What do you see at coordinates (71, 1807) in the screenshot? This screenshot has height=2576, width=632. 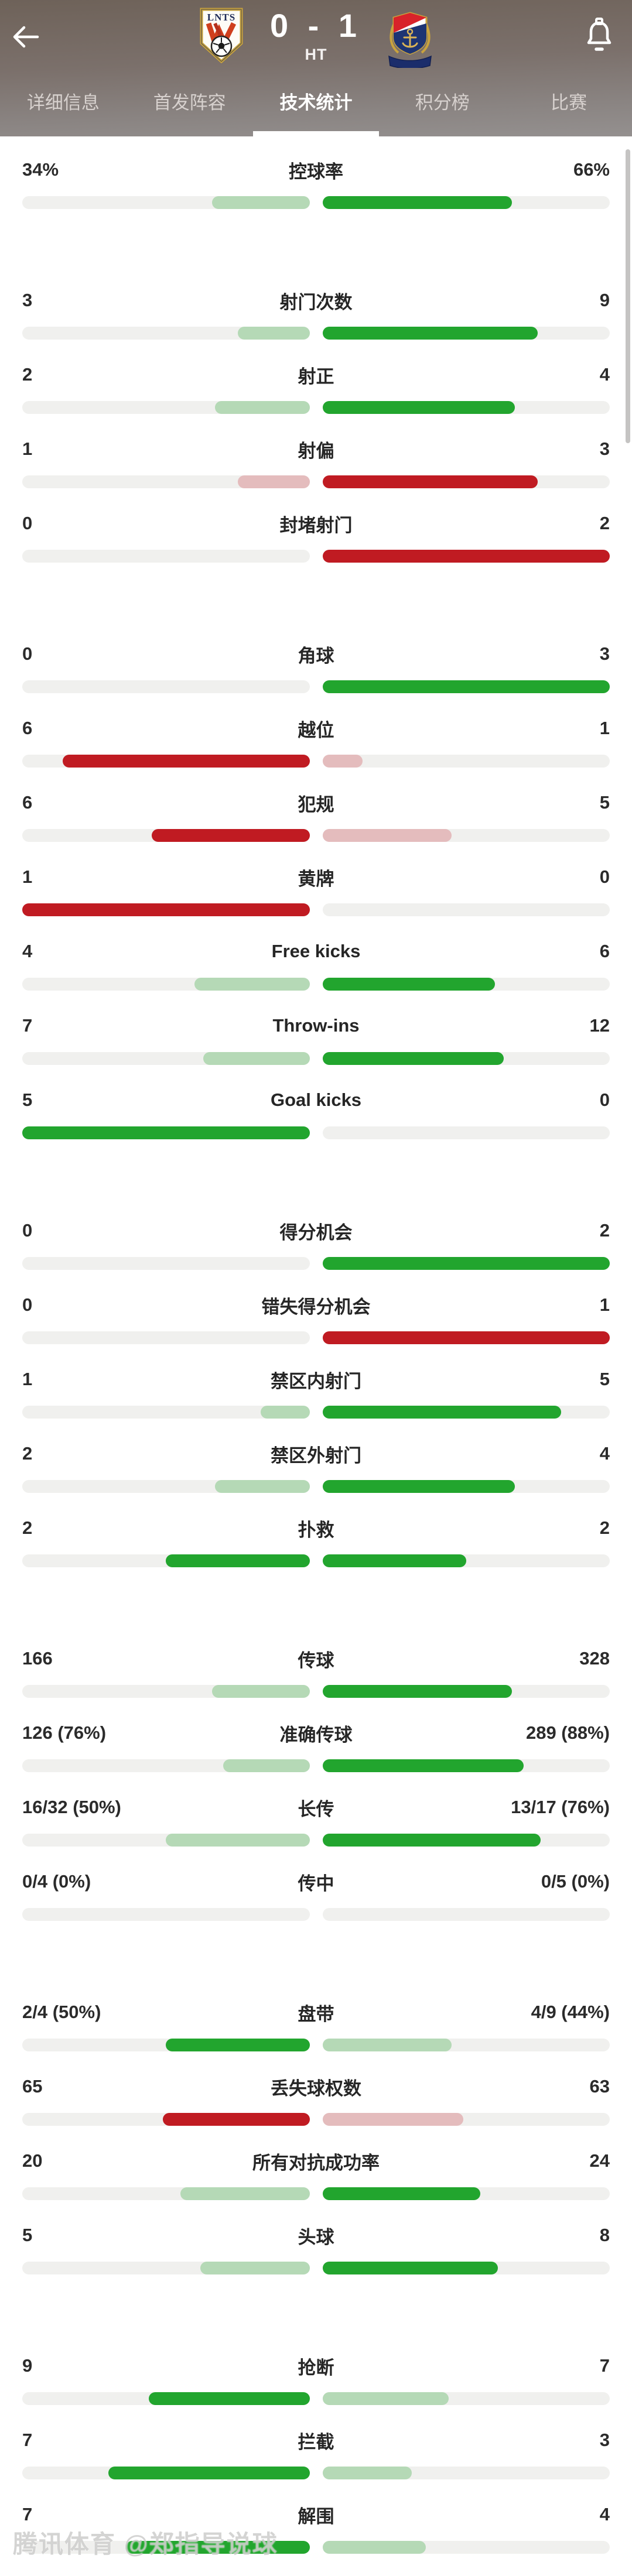 I see `home-value: 16/32 (50%)` at bounding box center [71, 1807].